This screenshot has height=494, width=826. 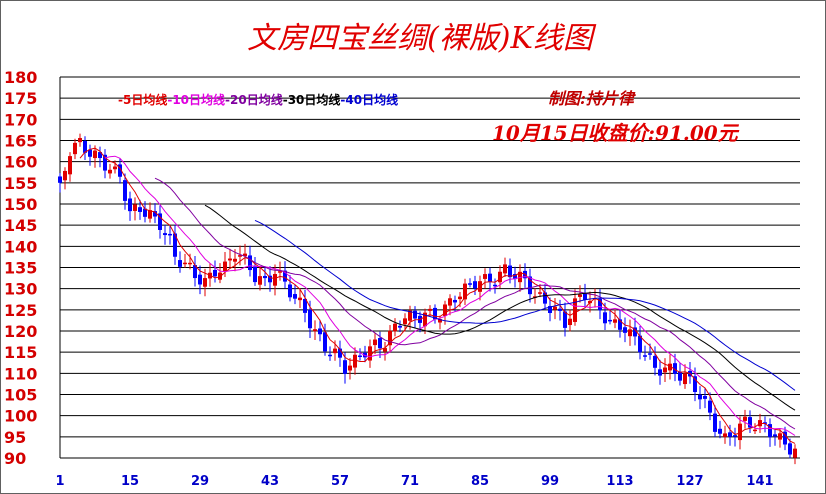 I want to click on close-price-note: 10月15日收盘价:91.00元, so click(x=616, y=133).